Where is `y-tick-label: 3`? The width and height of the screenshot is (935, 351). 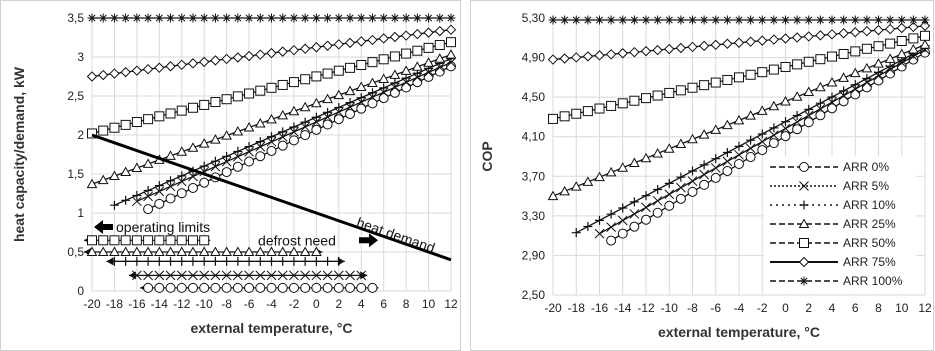 y-tick-label: 3 is located at coordinates (80, 57).